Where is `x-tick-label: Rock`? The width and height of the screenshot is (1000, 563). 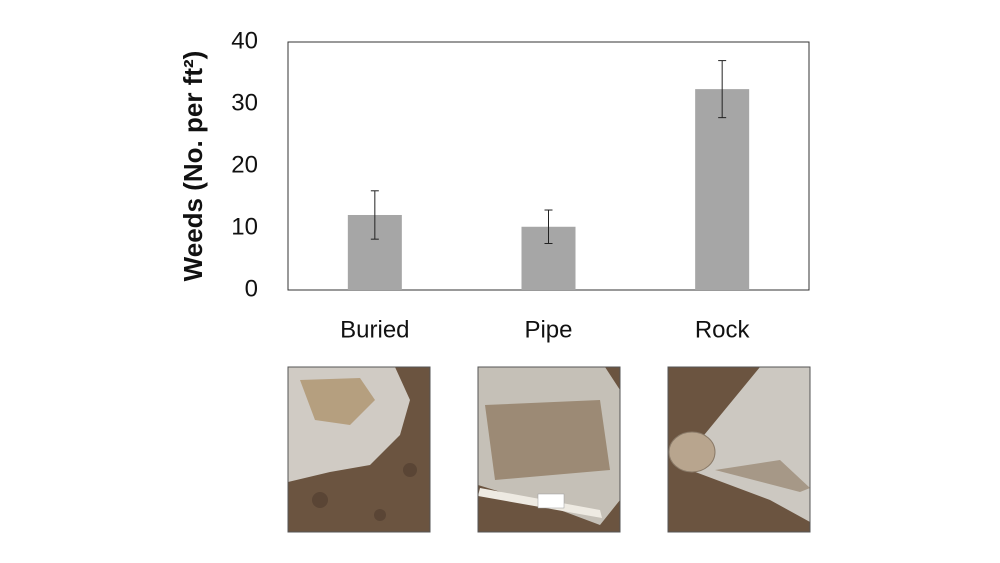
x-tick-label: Rock is located at coordinates (723, 329).